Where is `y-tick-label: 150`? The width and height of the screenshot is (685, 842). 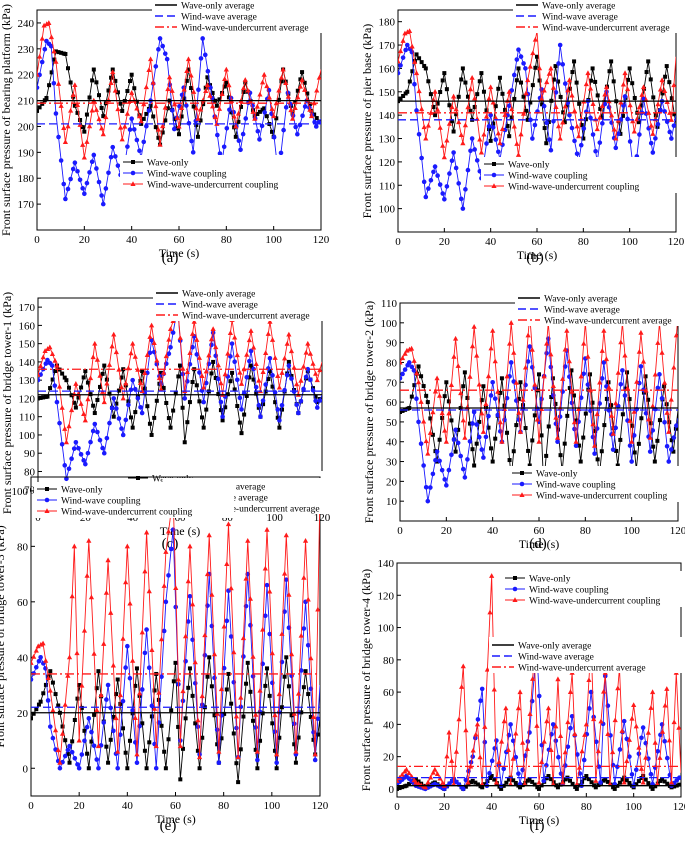
y-tick-label: 150 is located at coordinates (387, 93).